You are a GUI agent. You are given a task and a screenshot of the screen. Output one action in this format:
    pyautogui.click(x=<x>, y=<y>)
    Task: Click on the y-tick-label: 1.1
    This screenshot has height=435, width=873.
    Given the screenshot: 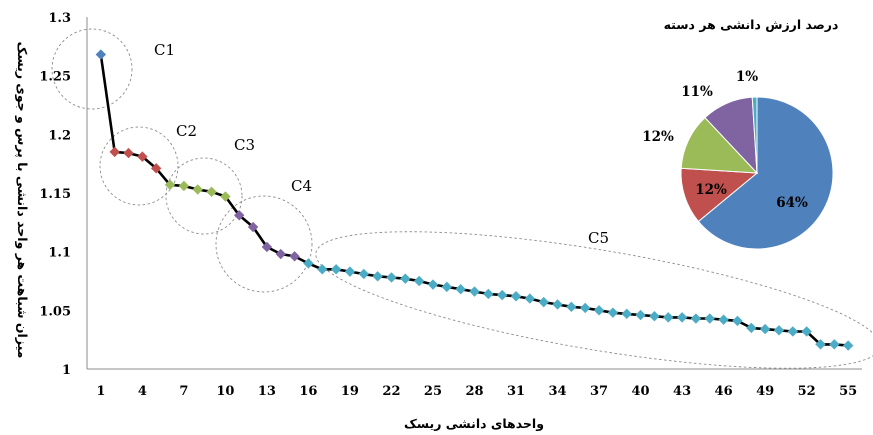 What is the action you would take?
    pyautogui.click(x=59, y=253)
    